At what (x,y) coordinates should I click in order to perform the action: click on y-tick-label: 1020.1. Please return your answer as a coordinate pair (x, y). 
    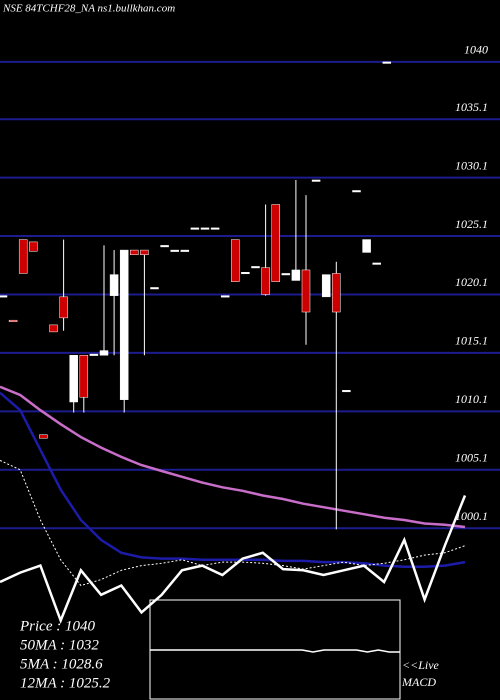
    Looking at the image, I should click on (471, 282).